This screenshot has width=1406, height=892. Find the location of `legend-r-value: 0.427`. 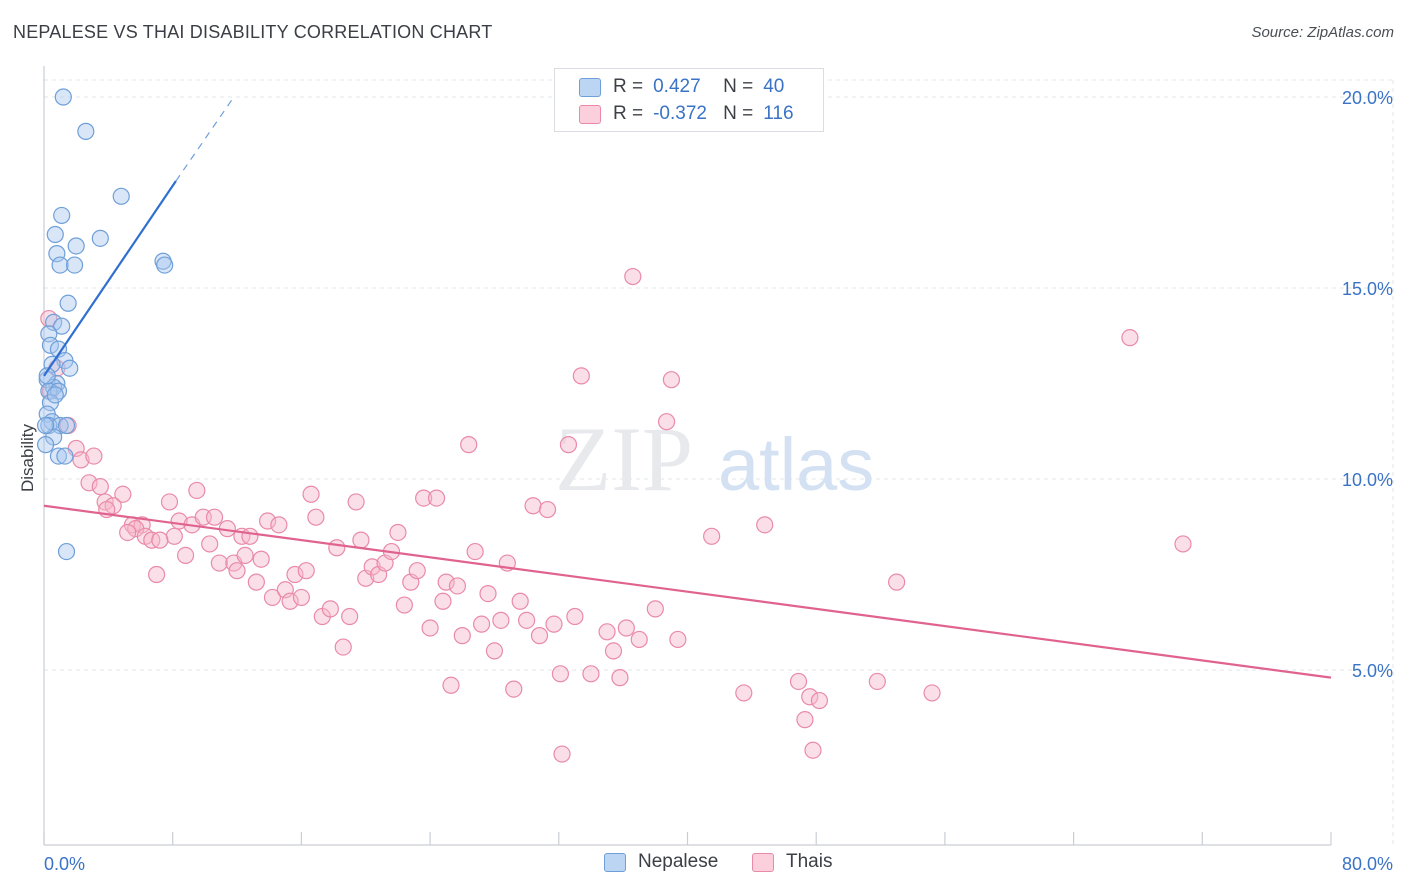

legend-r-value: 0.427 is located at coordinates (677, 86).